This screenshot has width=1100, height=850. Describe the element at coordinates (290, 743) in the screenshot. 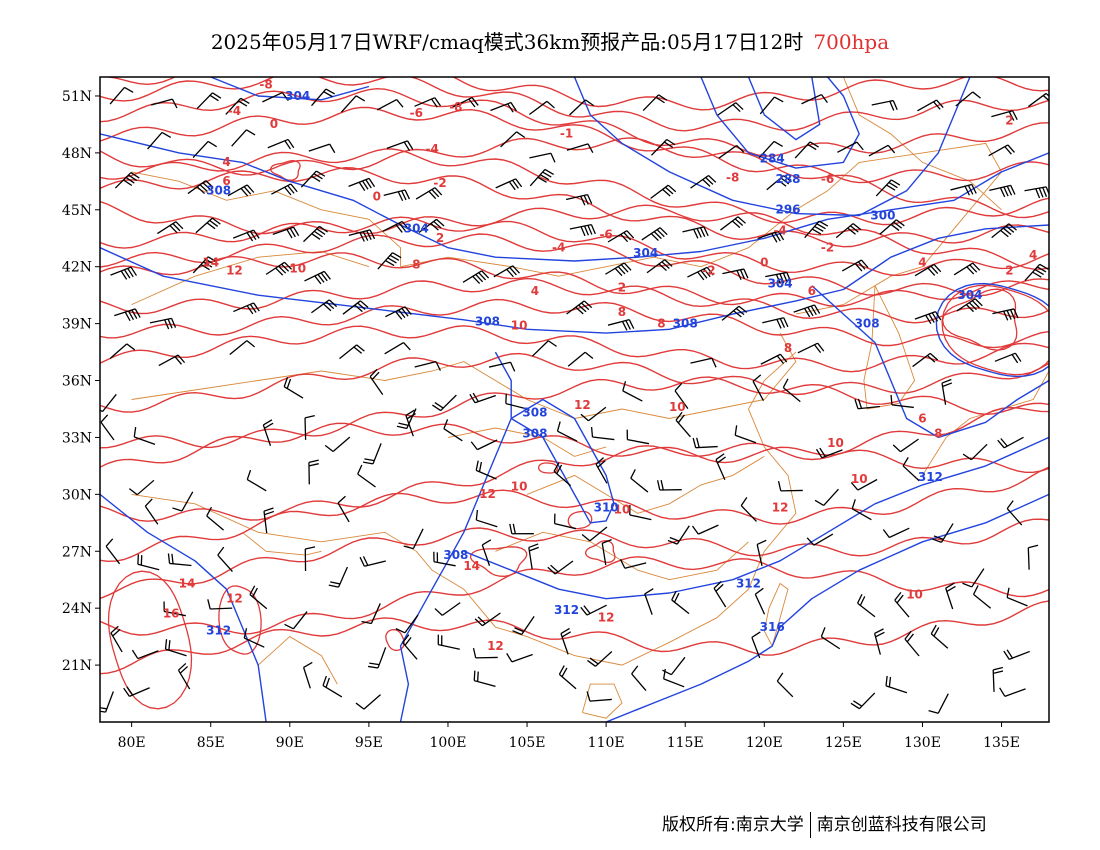

I see `lon-label: 90E` at that location.